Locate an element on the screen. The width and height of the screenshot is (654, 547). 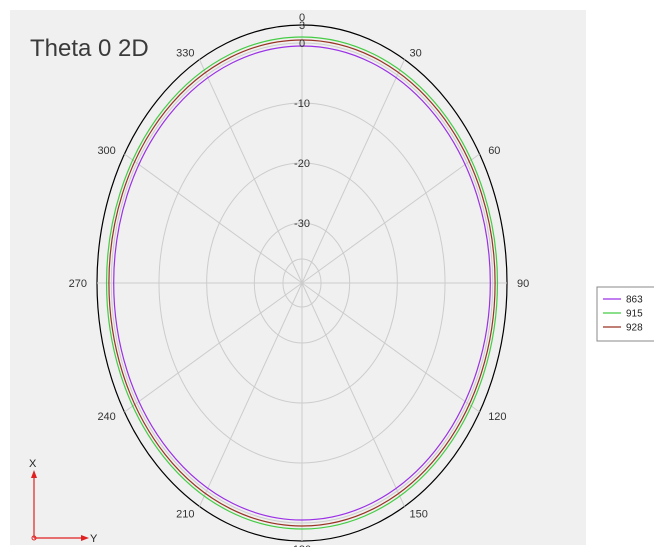
angle-label: 30 is located at coordinates (416, 54).